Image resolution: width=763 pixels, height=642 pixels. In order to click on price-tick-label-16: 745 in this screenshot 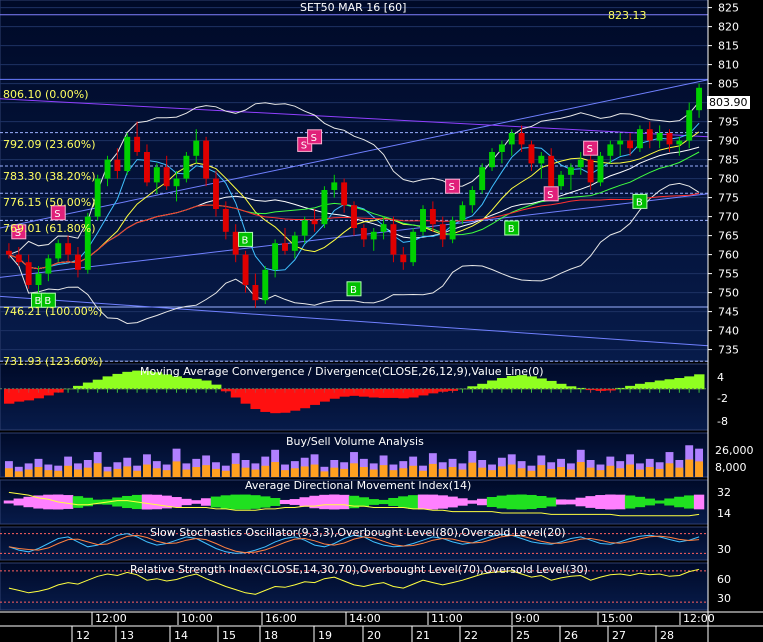, I will do `click(728, 312)`.